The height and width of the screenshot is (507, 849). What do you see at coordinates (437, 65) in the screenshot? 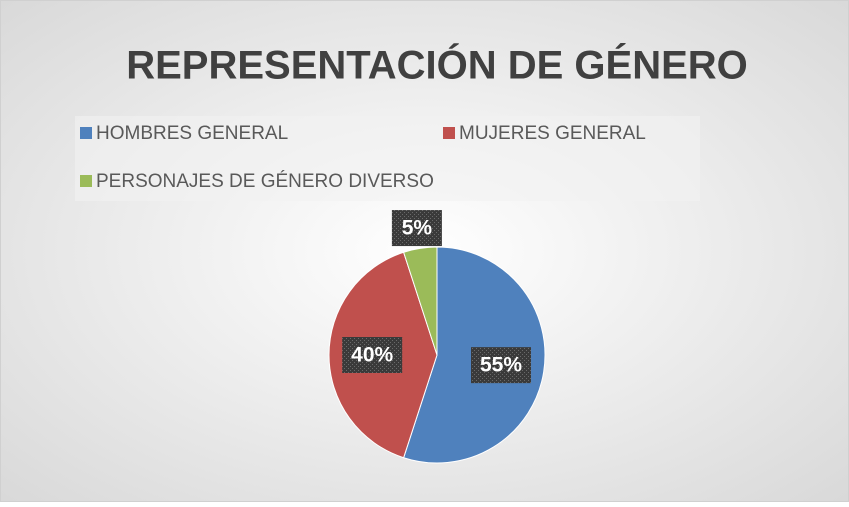
I see `chart-title: REPRESENTACIÓN DE GÉNERO` at bounding box center [437, 65].